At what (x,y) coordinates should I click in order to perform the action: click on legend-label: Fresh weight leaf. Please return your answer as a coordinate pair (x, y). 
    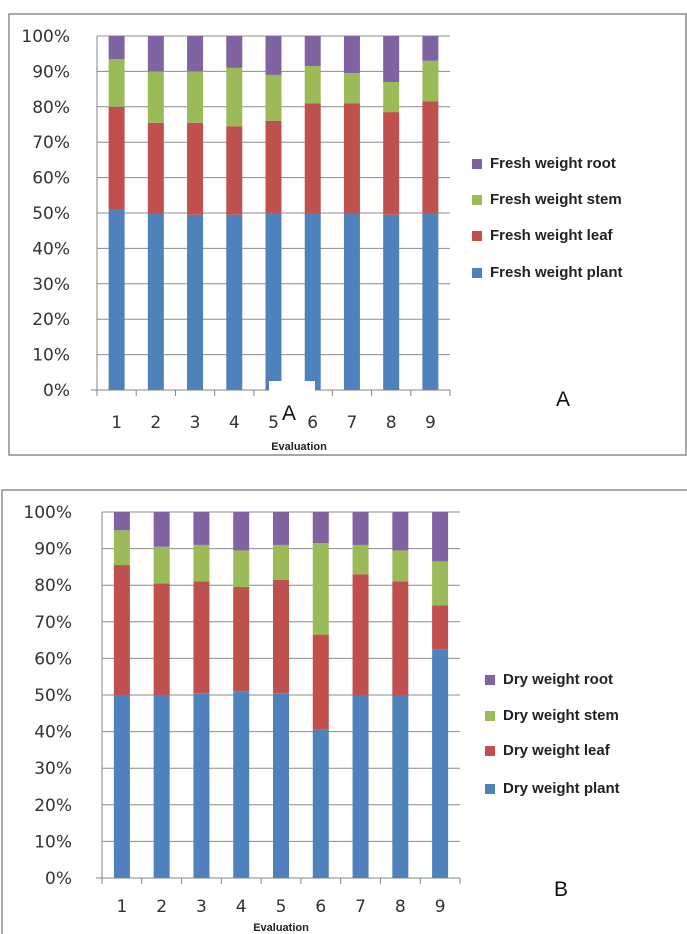
    Looking at the image, I should click on (552, 235).